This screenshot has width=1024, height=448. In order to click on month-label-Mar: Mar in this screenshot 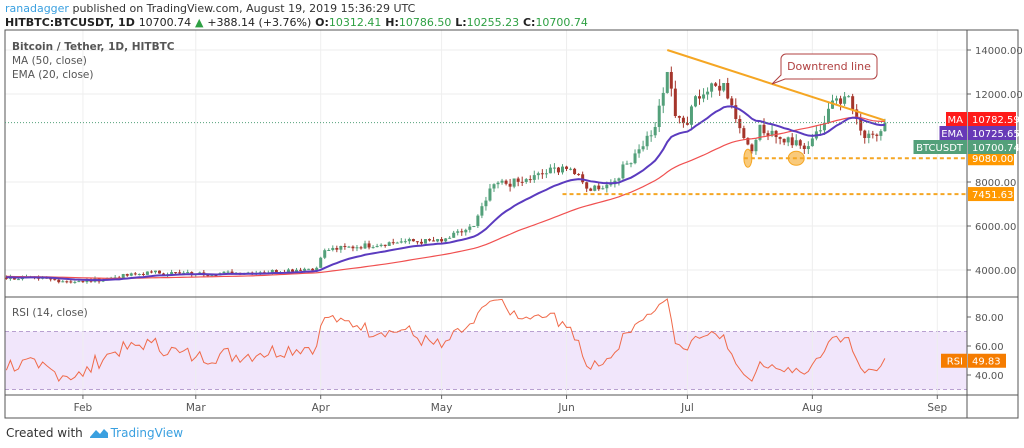, I will do `click(196, 408)`.